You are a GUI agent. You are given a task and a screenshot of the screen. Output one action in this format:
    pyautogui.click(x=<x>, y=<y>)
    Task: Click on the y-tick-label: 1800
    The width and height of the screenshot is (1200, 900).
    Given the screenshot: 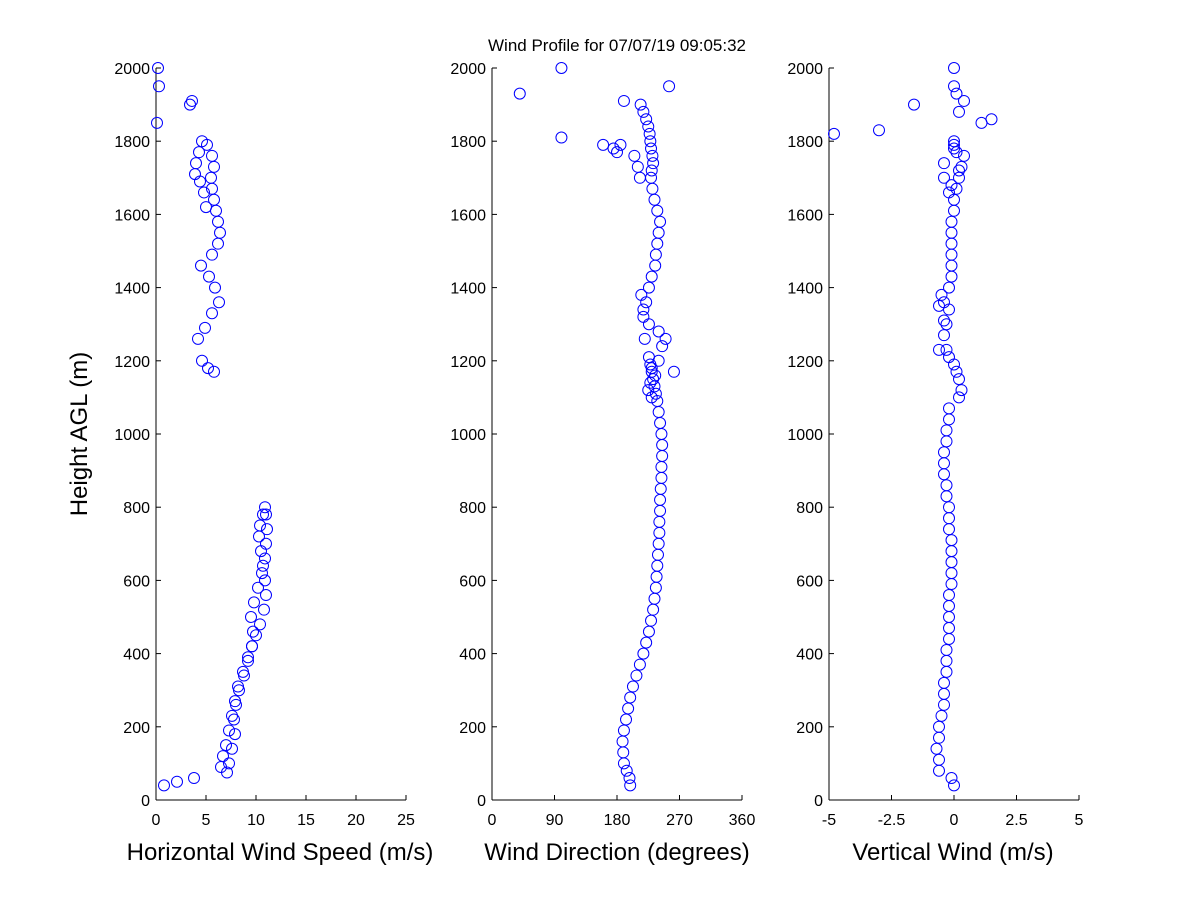 What is the action you would take?
    pyautogui.click(x=805, y=142)
    